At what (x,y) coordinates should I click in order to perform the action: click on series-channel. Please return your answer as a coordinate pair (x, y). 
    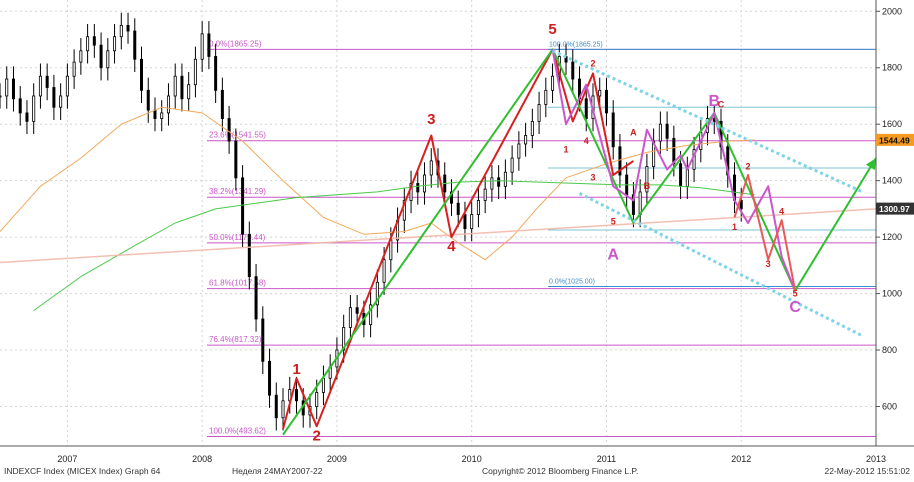
    Looking at the image, I should click on (707, 121).